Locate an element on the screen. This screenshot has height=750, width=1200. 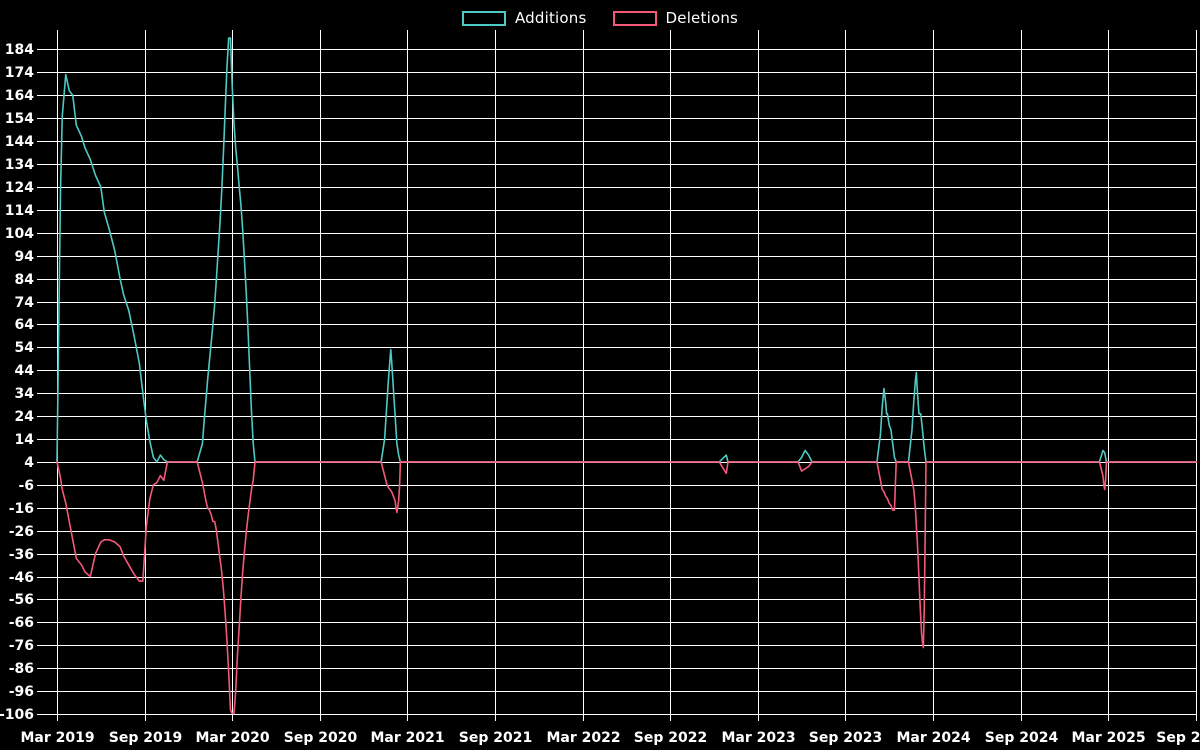
legend-entry-additions: Additions is located at coordinates (524, 17).